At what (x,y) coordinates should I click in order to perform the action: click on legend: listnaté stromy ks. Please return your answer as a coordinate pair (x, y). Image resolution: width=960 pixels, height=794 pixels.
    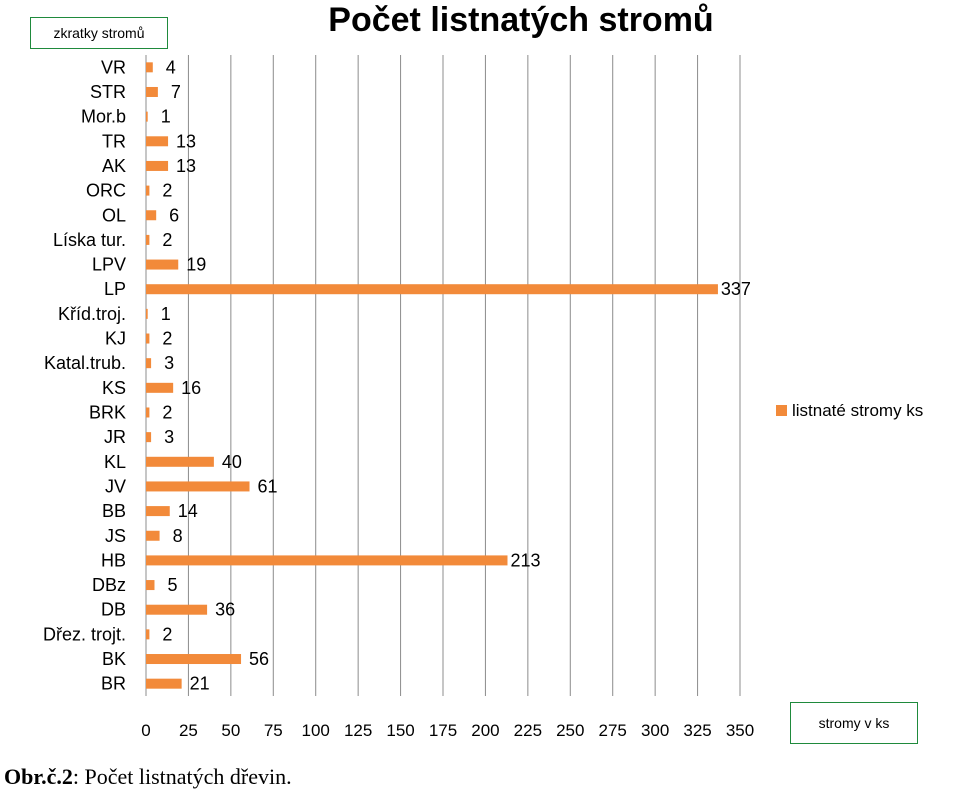
    Looking at the image, I should click on (849, 410).